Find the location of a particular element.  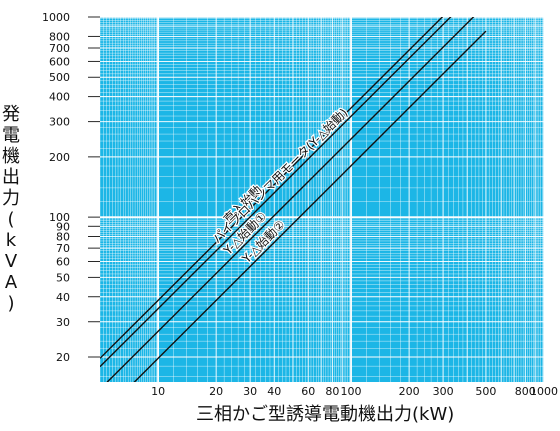

x-tick-label: 60 is located at coordinates (308, 391).